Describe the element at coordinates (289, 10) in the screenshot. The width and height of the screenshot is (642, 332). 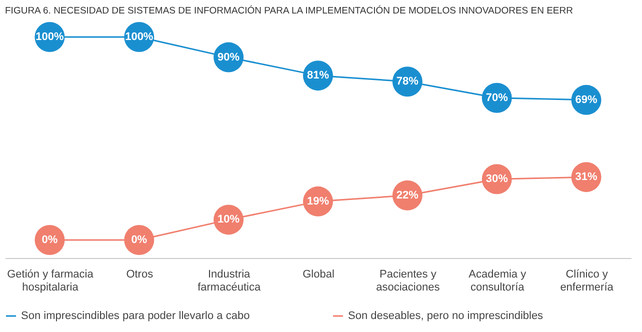
I see `chart-title: FIGURA 6. NECESIDAD DE SISTEMAS DE INFORMACIÓN PARA LA IMPLEMENTACIÓN DE MODELOS INNOVADORES EN EERR` at that location.